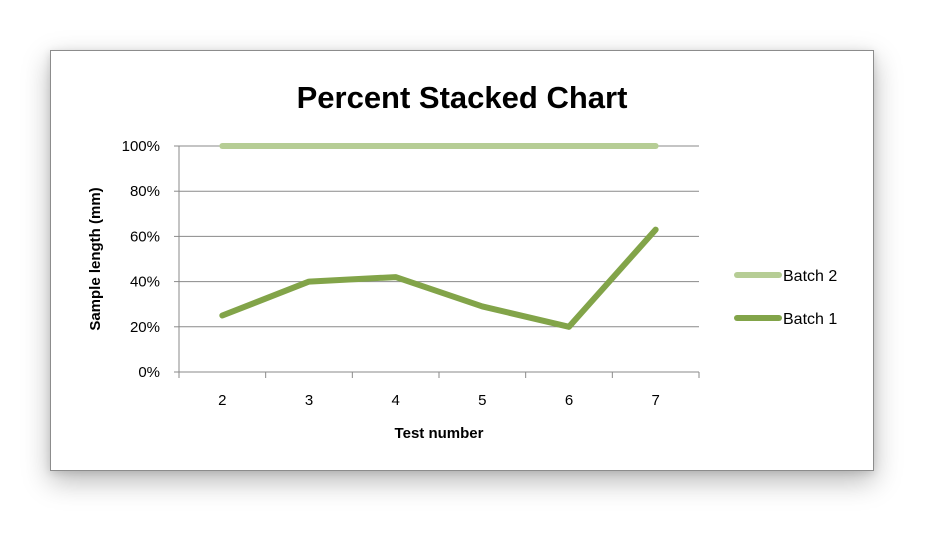  What do you see at coordinates (141, 146) in the screenshot?
I see `y-tick-label: 100%` at bounding box center [141, 146].